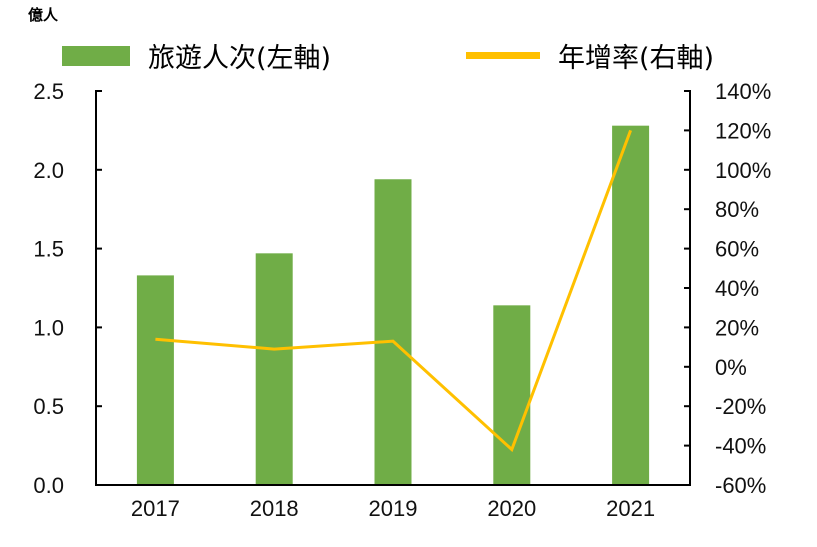 The image size is (817, 547). Describe the element at coordinates (737, 249) in the screenshot. I see `right-tick-label: 60%` at that location.